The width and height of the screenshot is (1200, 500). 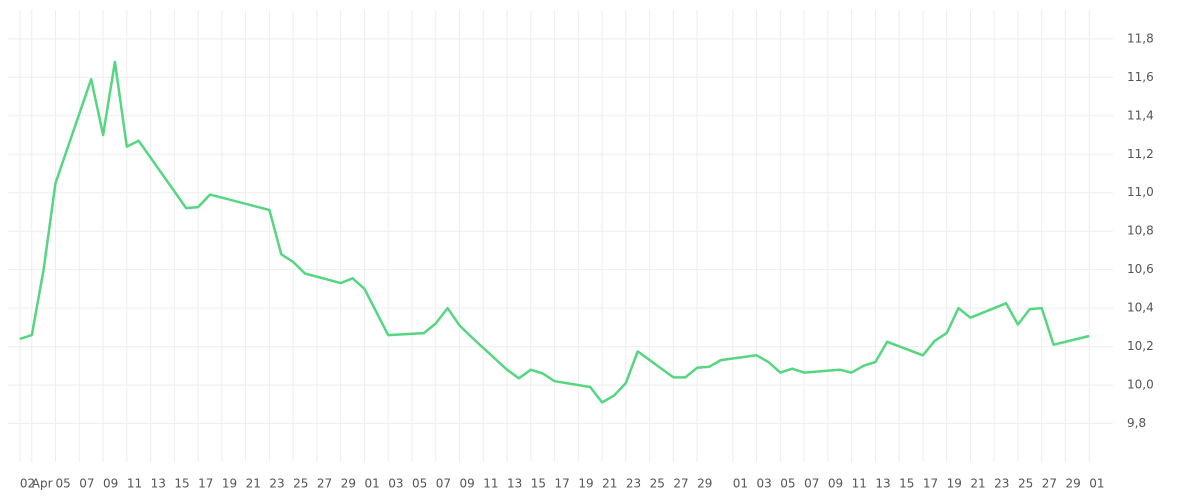 What do you see at coordinates (1140, 115) in the screenshot?
I see `y-tick-label: 11,4` at bounding box center [1140, 115].